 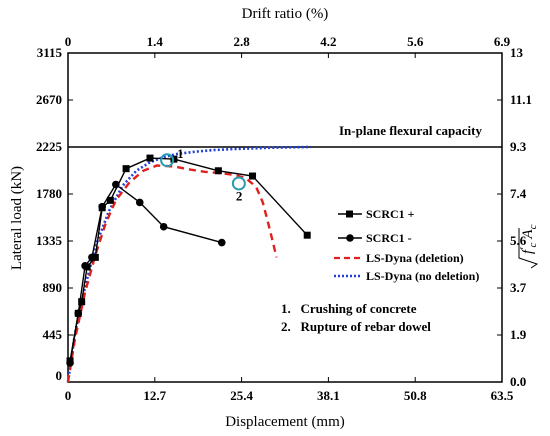 What do you see at coordinates (53, 287) in the screenshot?
I see `y-tick-label: 890` at bounding box center [53, 287].